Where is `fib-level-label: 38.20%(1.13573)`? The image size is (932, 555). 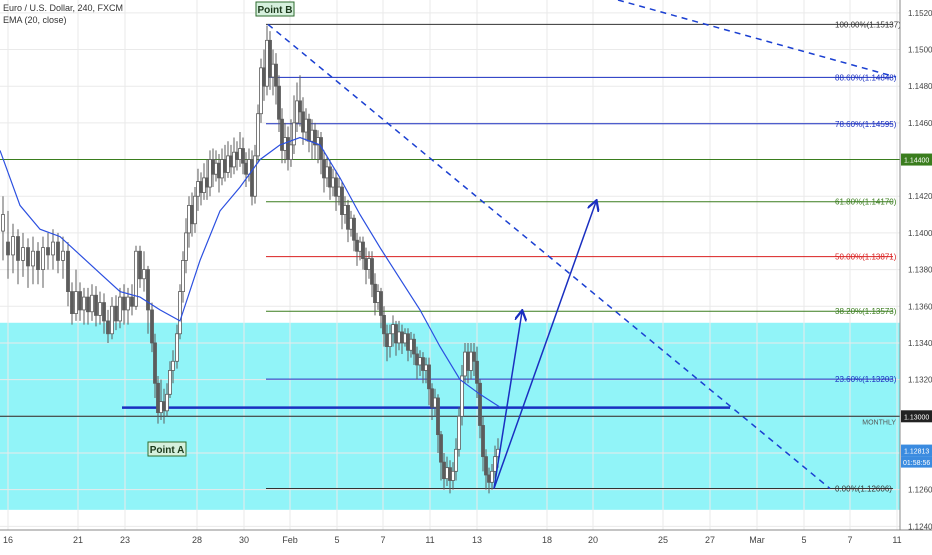
fib-level-label: 38.20%(1.13573) is located at coordinates (866, 311).